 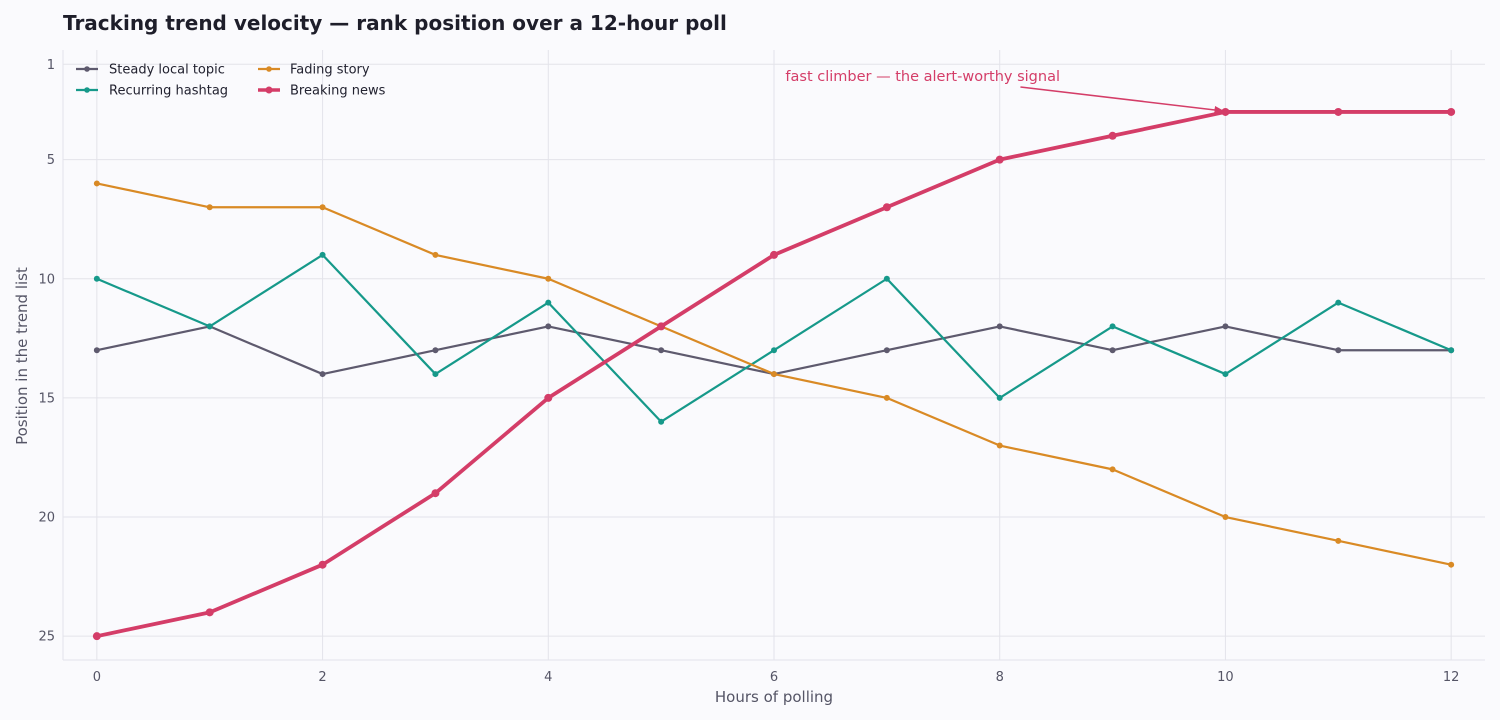 What do you see at coordinates (774, 697) in the screenshot?
I see `x-axis-label: Hours of polling` at bounding box center [774, 697].